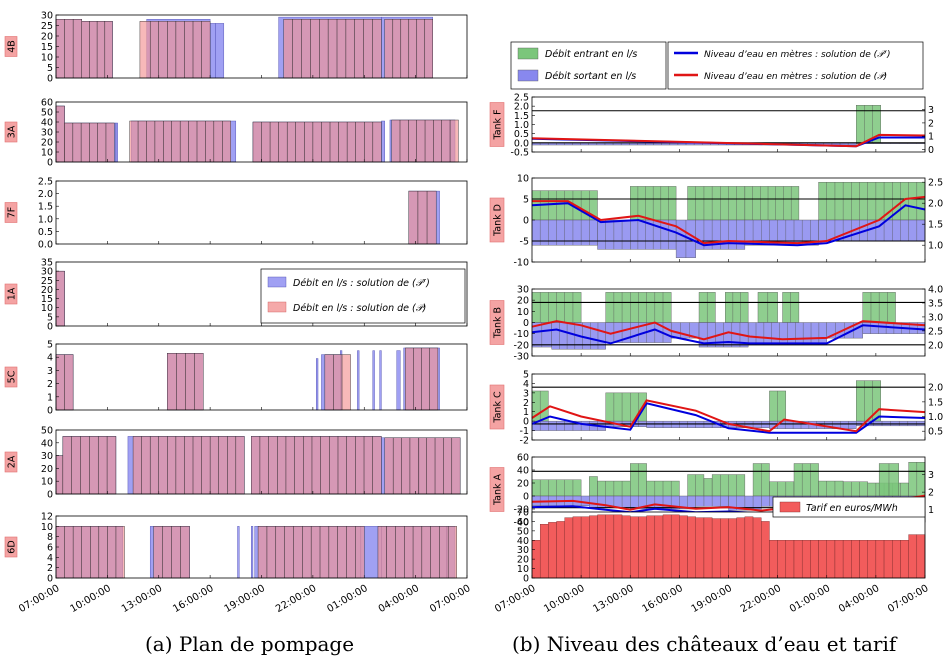 Image resolution: width=944 pixels, height=663 pixels. Describe the element at coordinates (521, 134) in the screenshot. I see `y-tick-label: 0.5` at that location.